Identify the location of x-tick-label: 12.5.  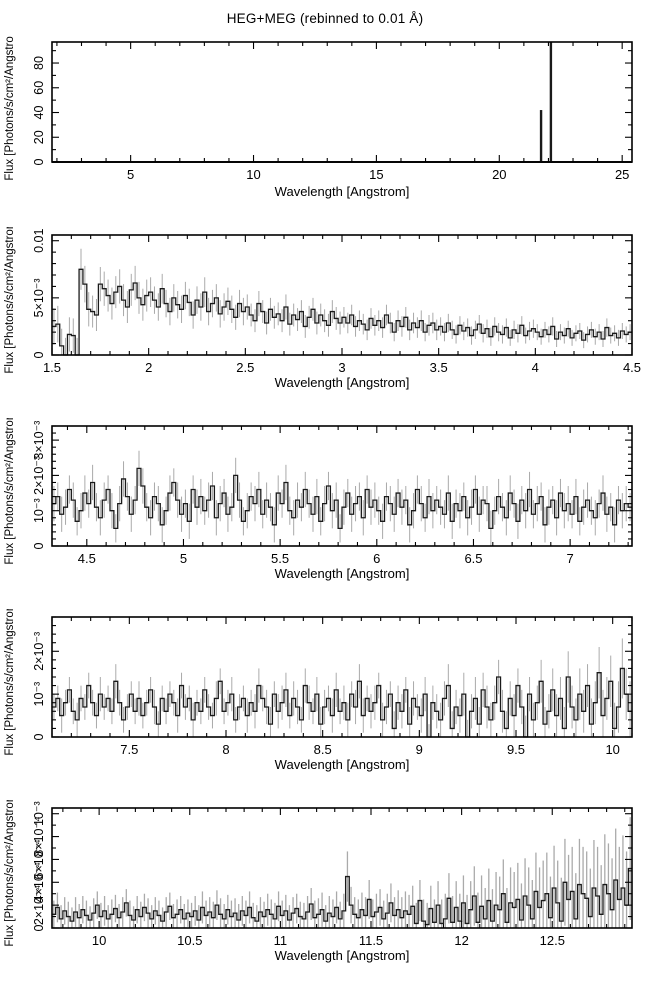
(552, 940).